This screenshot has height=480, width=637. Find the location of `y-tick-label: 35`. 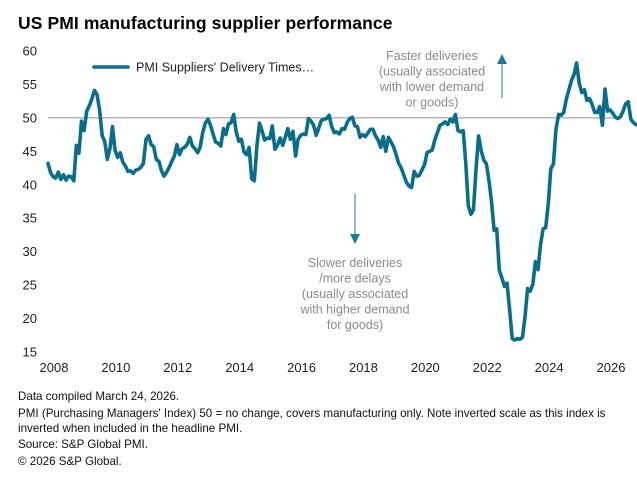

y-tick-label: 35 is located at coordinates (30, 218).